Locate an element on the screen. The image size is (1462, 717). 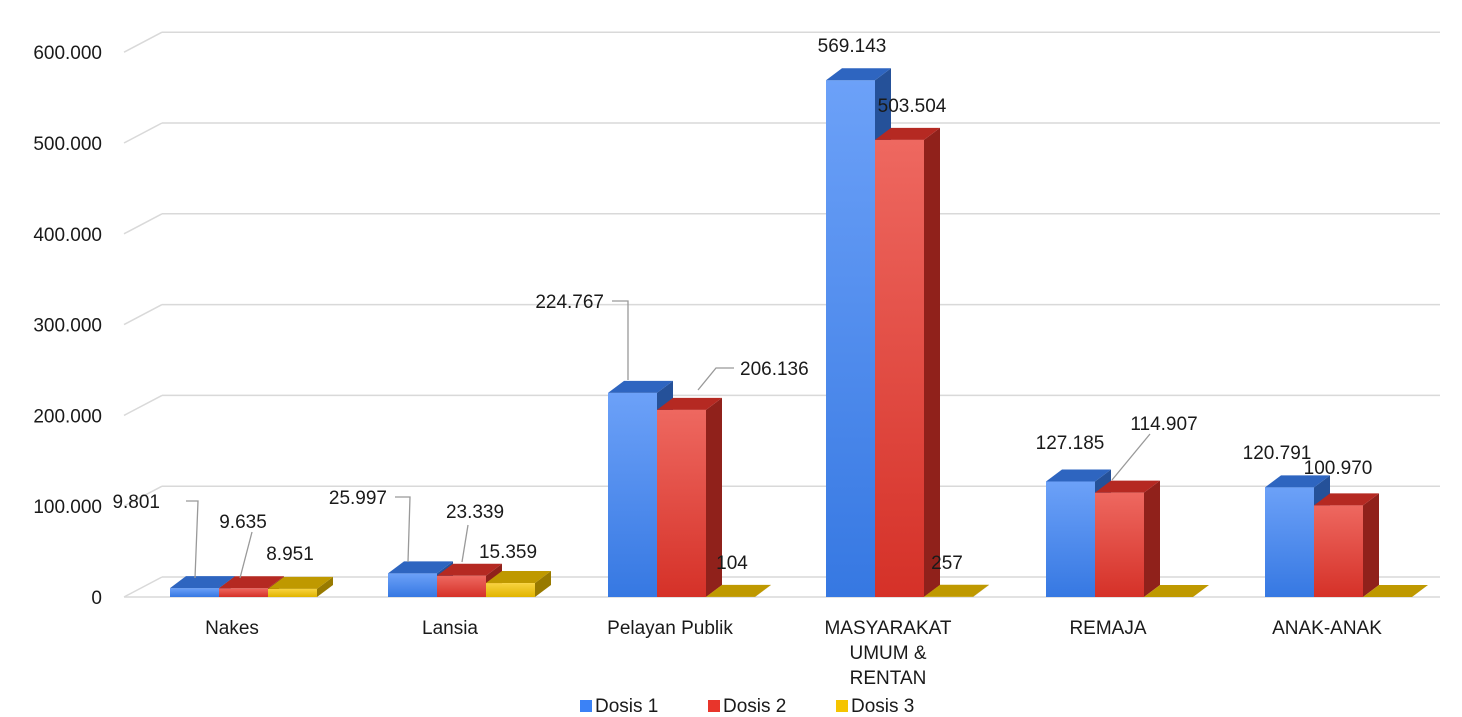
data-label: 224.767 is located at coordinates (569, 302).